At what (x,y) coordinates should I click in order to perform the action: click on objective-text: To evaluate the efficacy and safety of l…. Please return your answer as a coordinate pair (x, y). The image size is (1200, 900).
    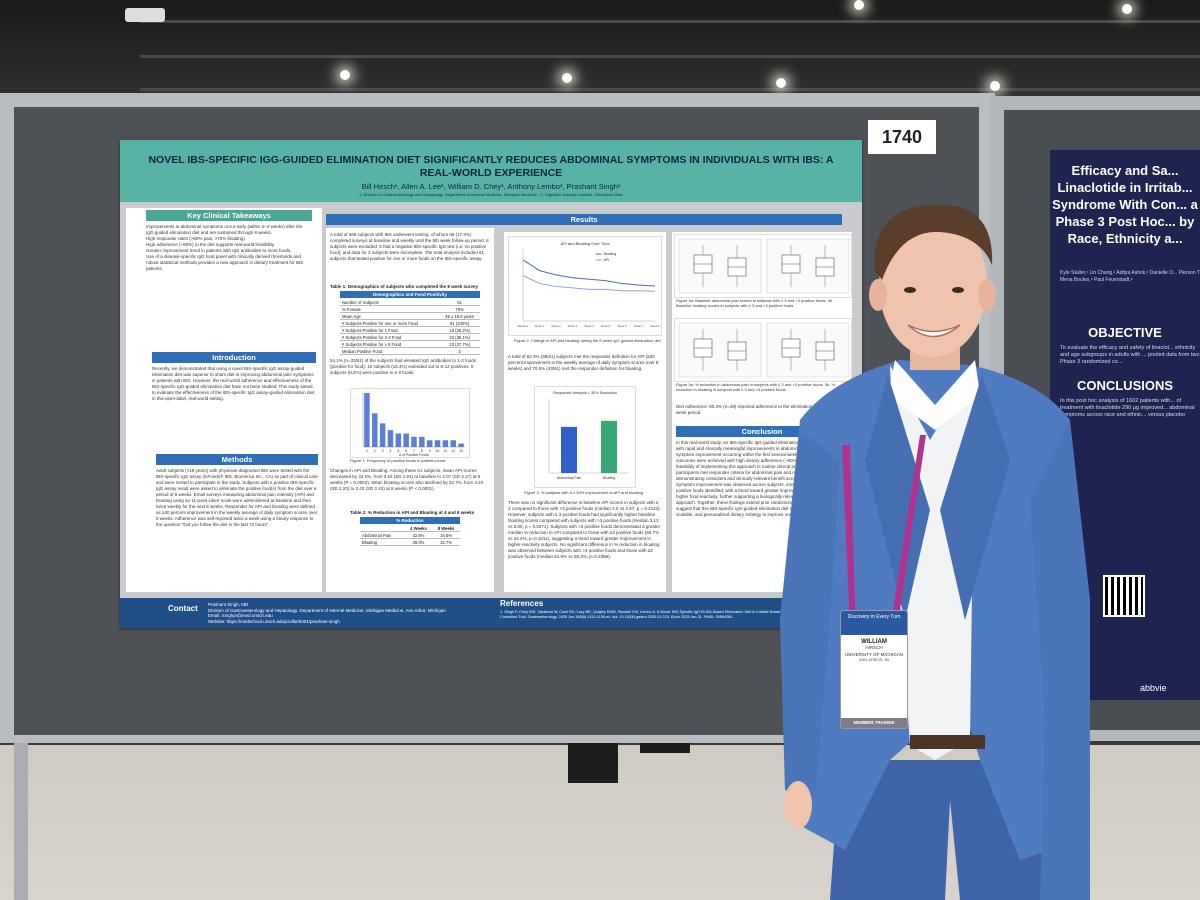
    Looking at the image, I should click on (1130, 355).